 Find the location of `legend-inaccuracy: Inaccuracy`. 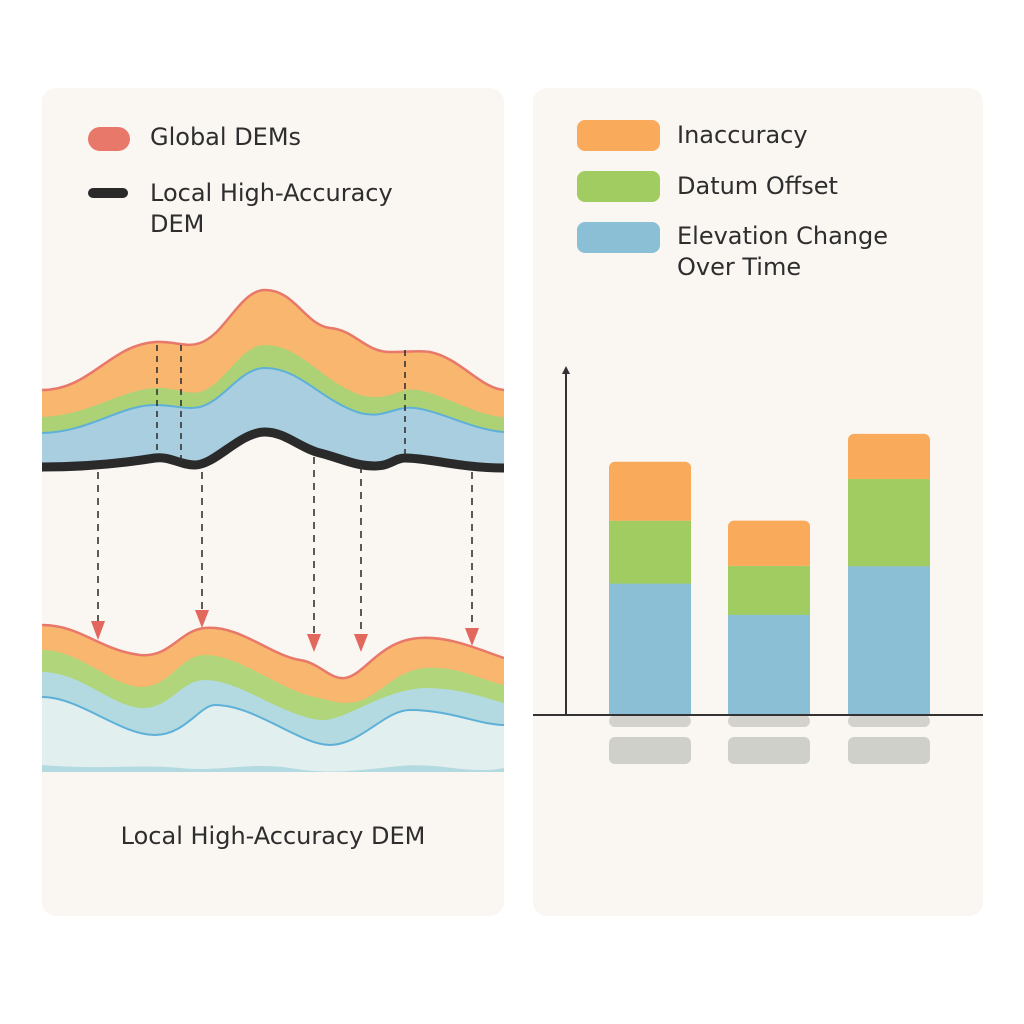

legend-inaccuracy: Inaccuracy is located at coordinates (742, 135).